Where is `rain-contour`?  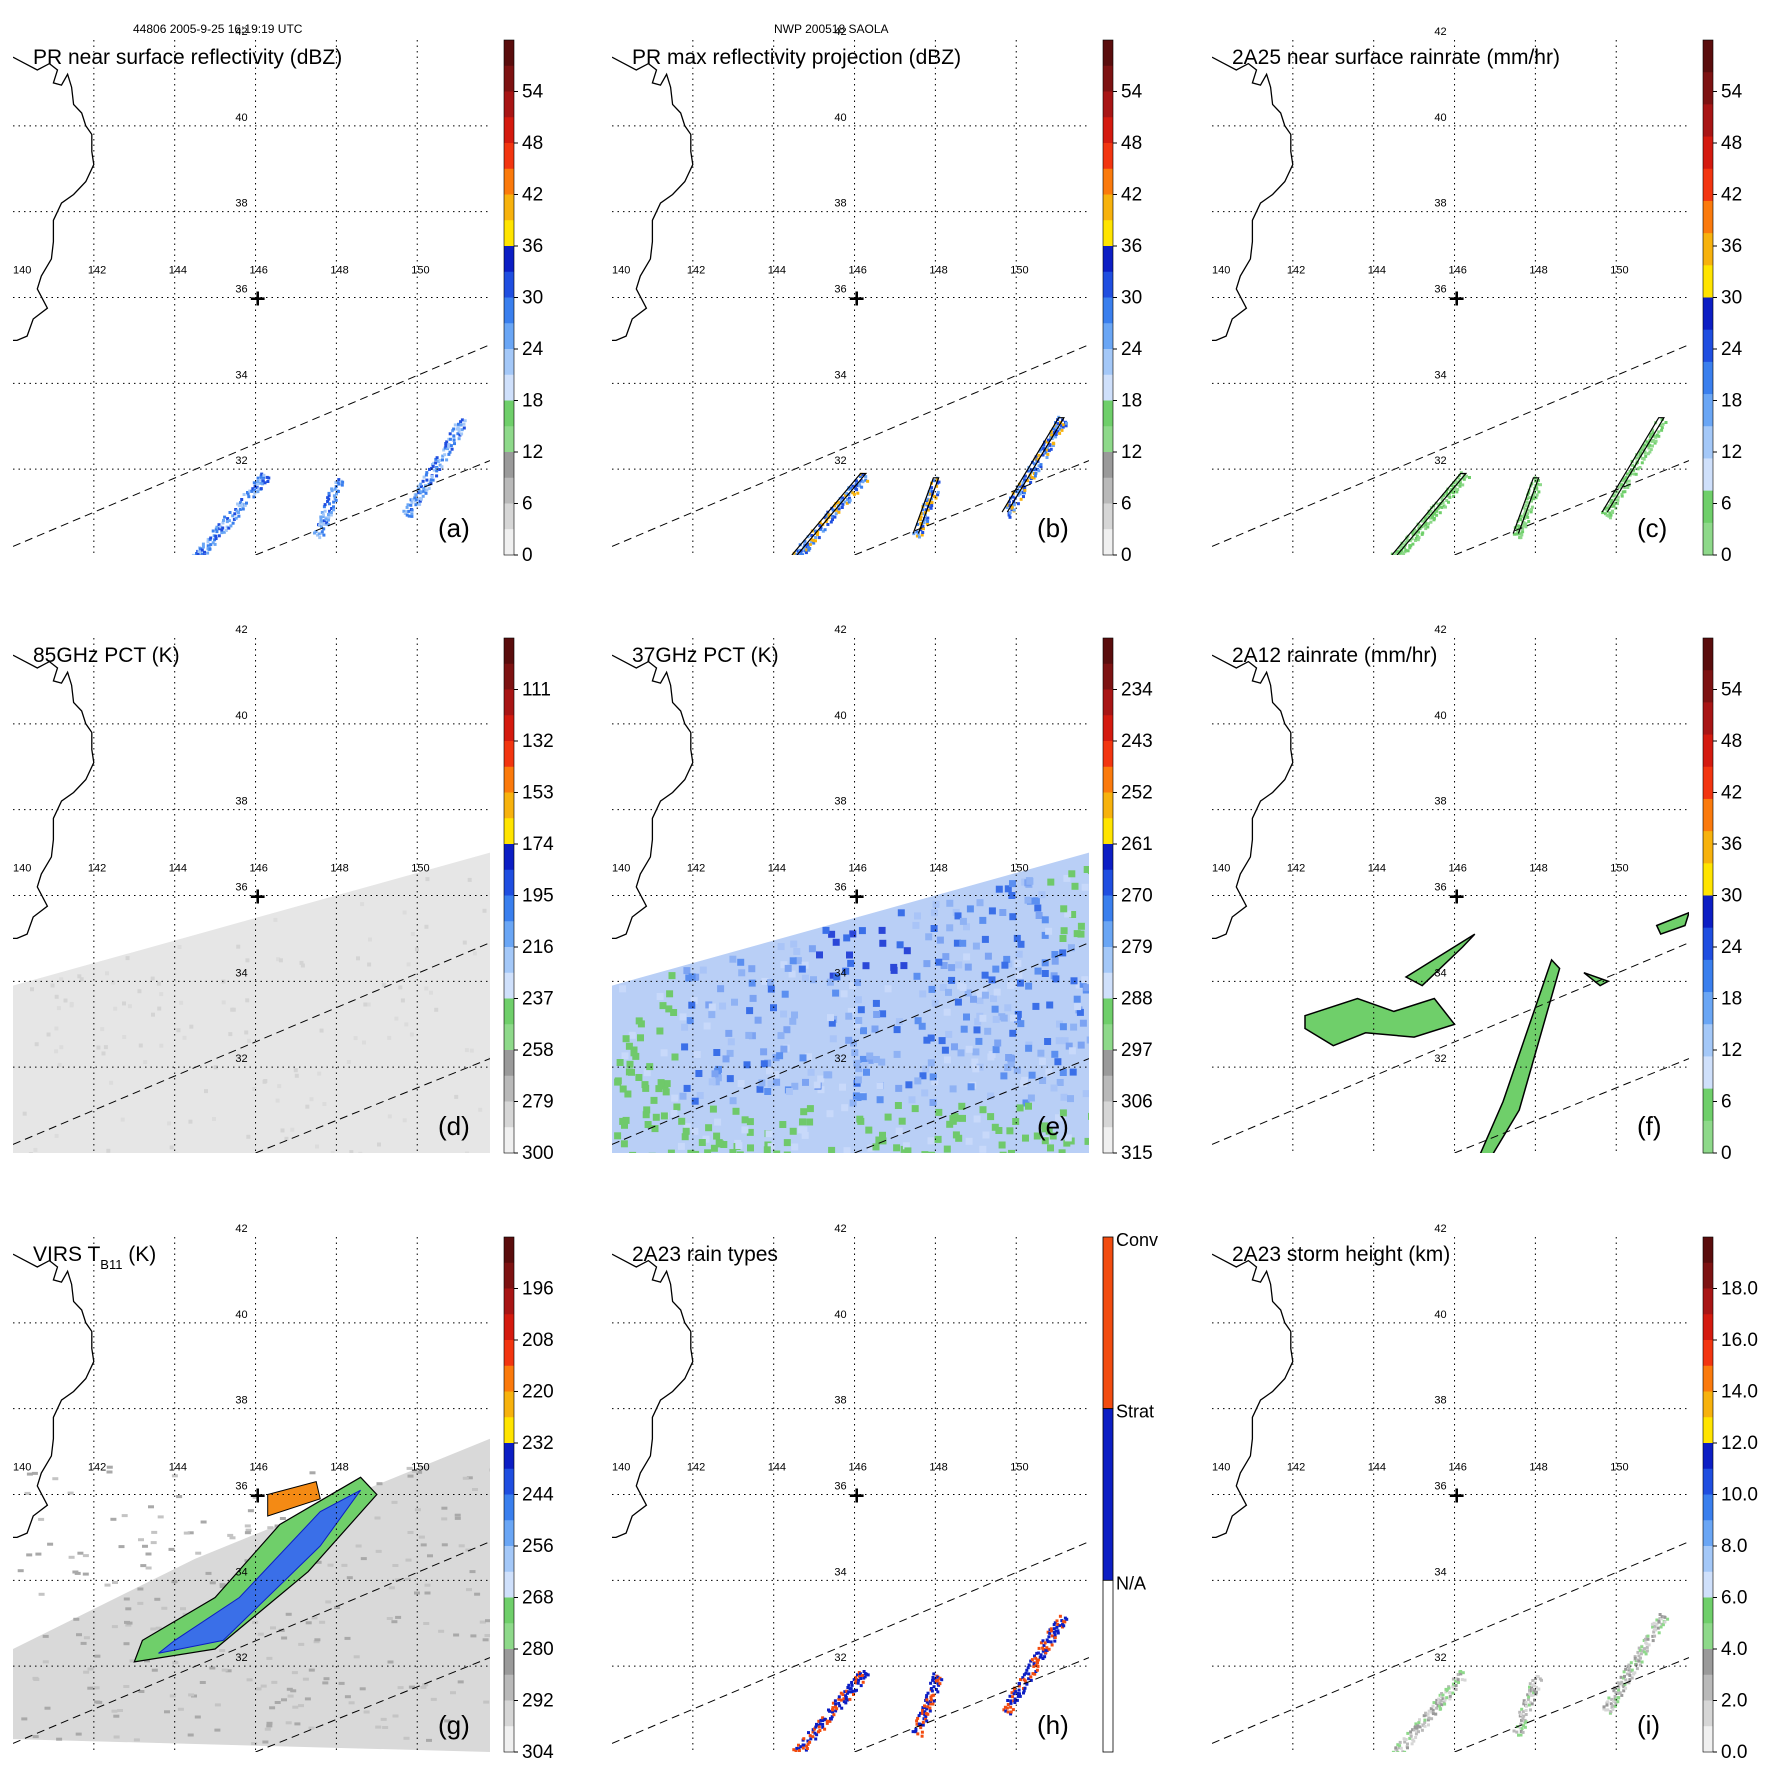
rain-contour is located at coordinates (1633, 465).